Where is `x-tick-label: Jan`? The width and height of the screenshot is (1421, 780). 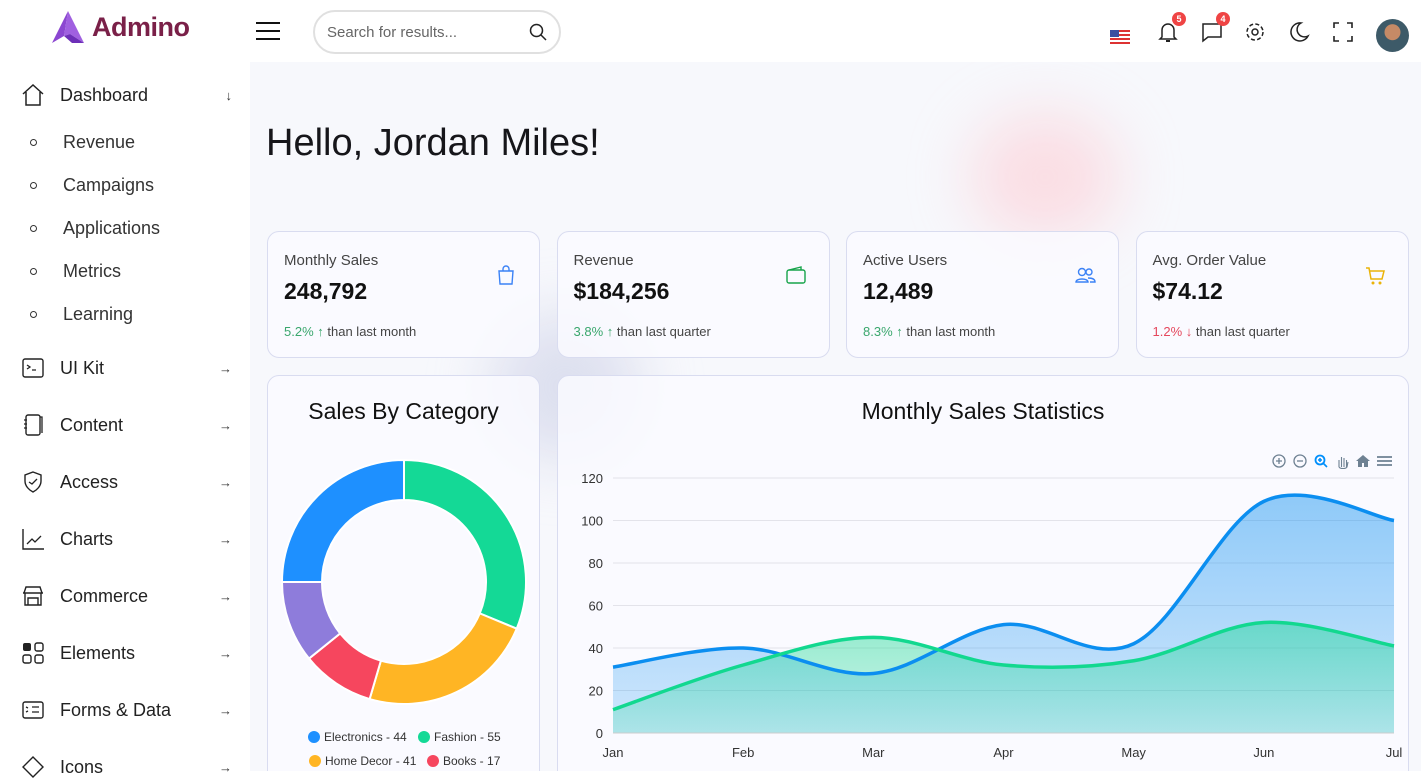 x-tick-label: Jan is located at coordinates (613, 752).